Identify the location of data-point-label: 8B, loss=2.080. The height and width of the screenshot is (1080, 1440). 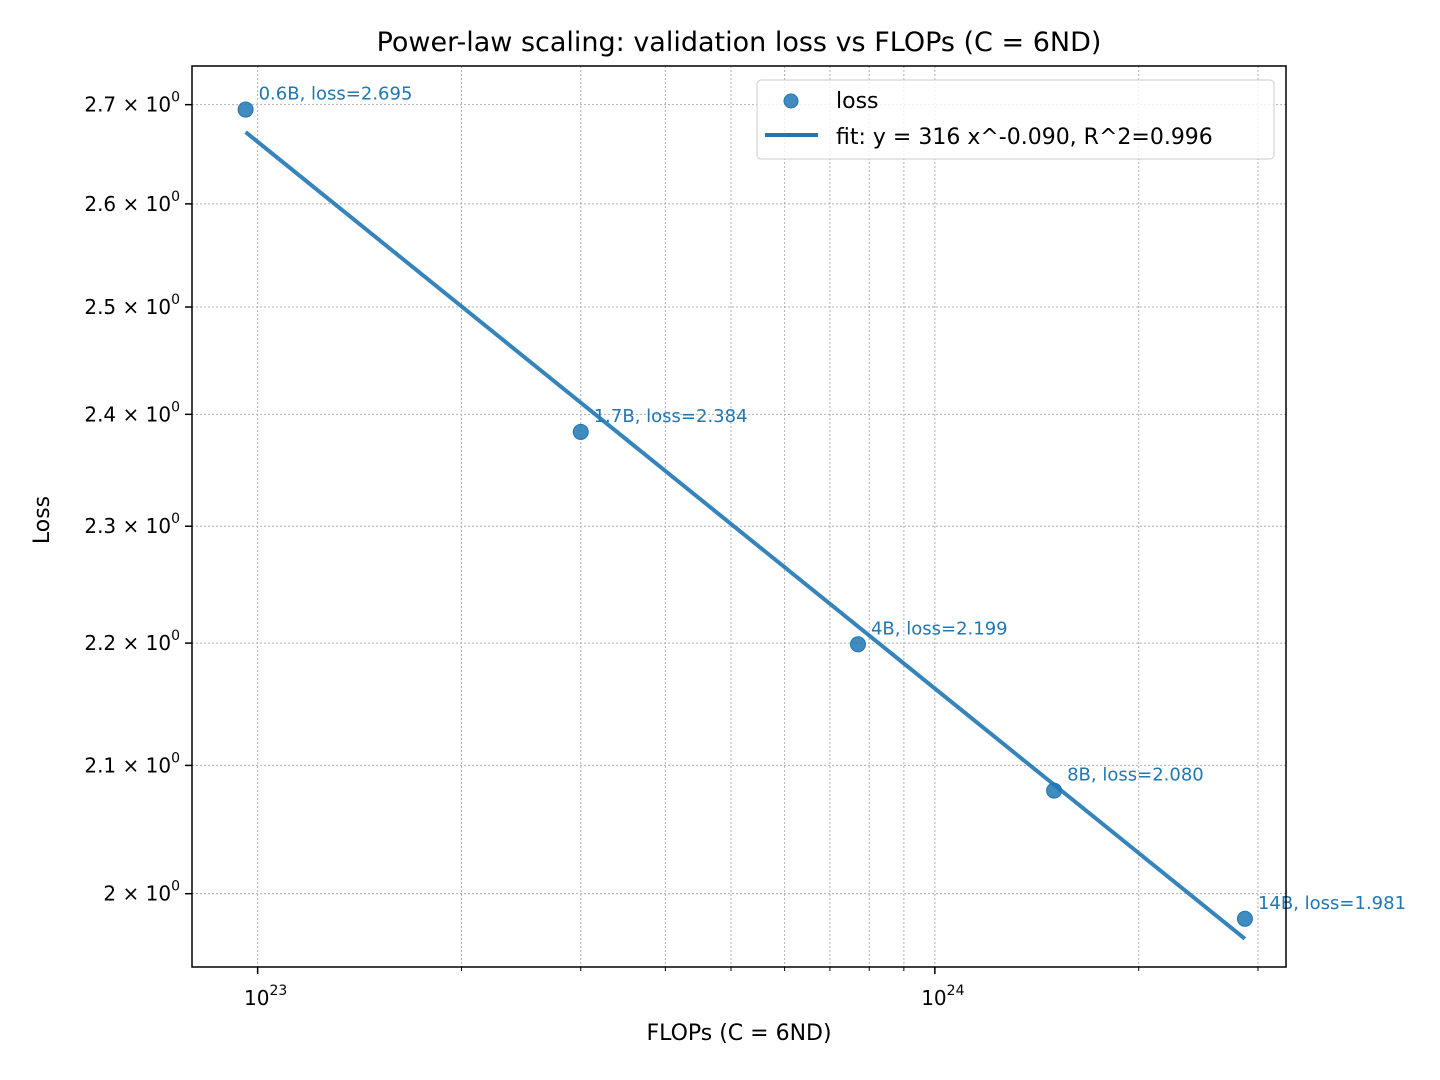
(1135, 775).